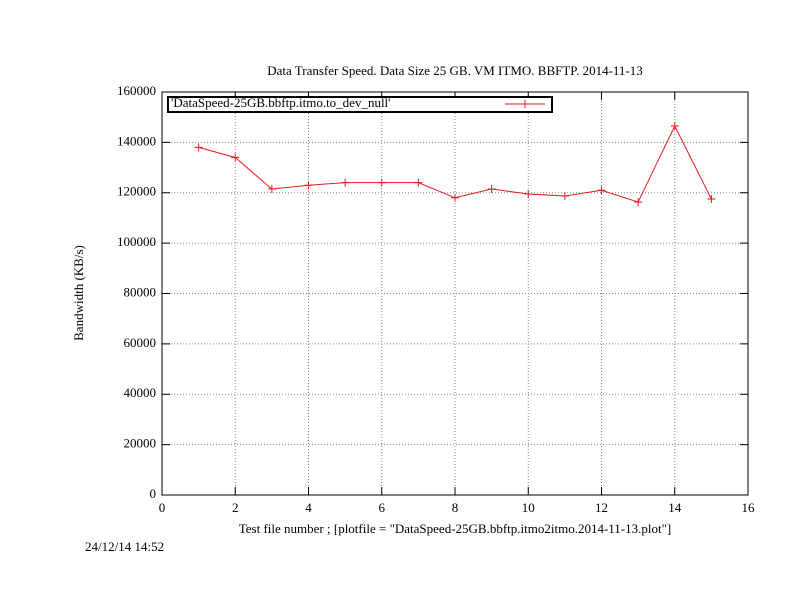  Describe the element at coordinates (78, 293) in the screenshot. I see `y-axis-label: Bandwidth (KB/s)` at that location.